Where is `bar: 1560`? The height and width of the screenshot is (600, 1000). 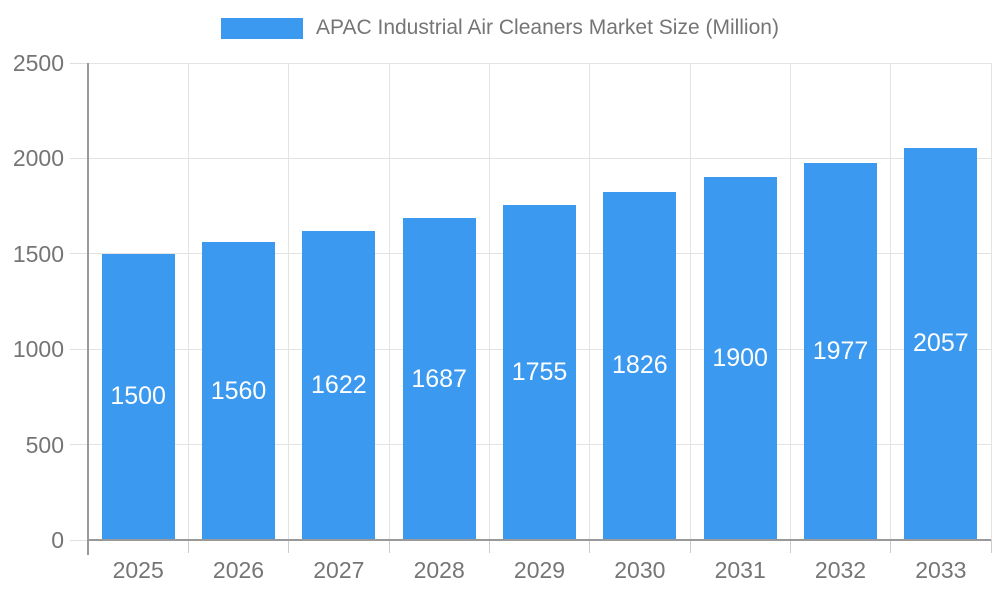
bar: 1560 is located at coordinates (238, 391).